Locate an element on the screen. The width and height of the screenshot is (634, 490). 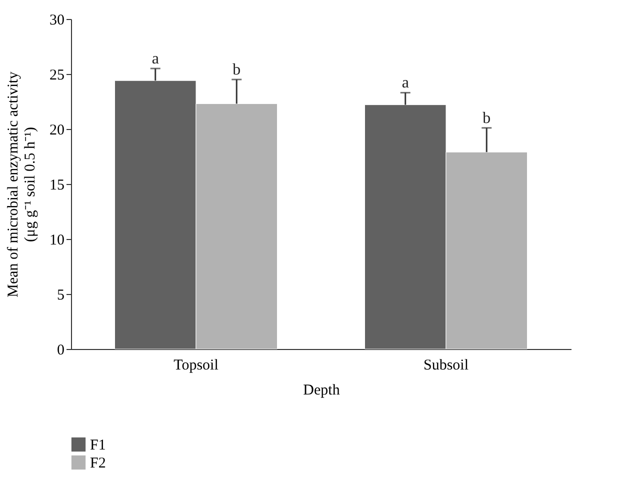
y-tick-label: 20 is located at coordinates (57, 130).